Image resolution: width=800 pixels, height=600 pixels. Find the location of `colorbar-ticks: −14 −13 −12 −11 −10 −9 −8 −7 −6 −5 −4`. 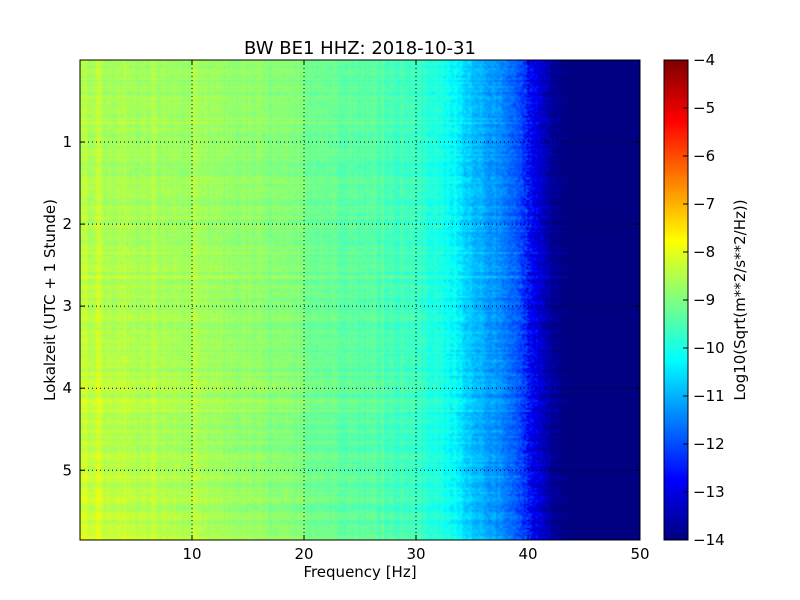

colorbar-ticks: −14 −13 −12 −11 −10 −9 −8 −7 −6 −5 −4 is located at coordinates (704, 300).